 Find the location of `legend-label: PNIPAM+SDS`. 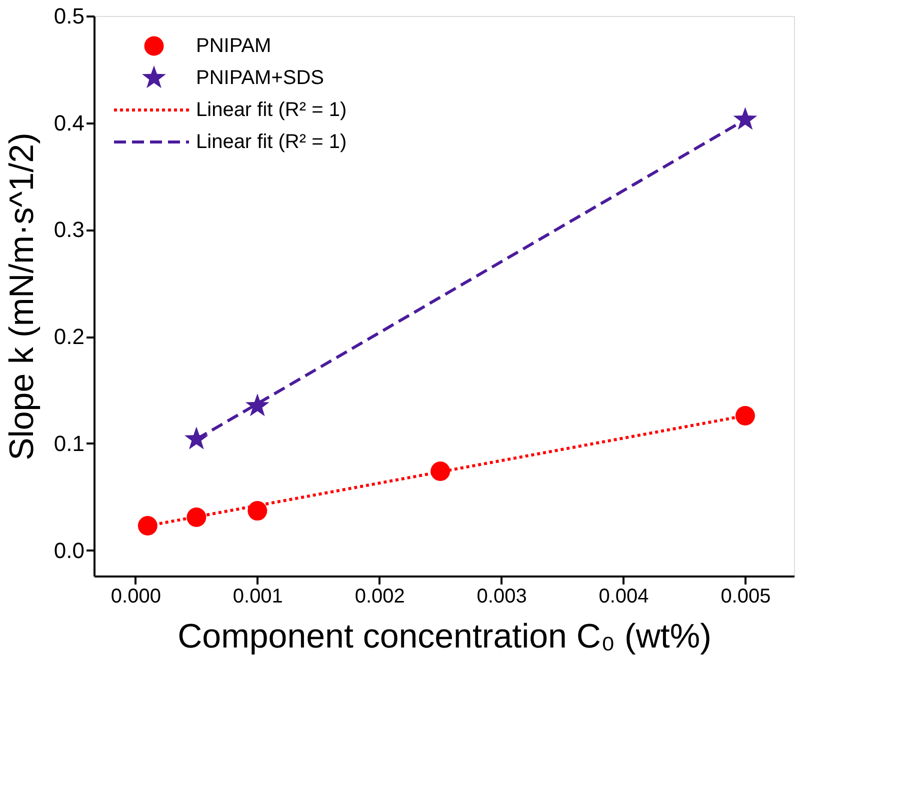

legend-label: PNIPAM+SDS is located at coordinates (260, 78).